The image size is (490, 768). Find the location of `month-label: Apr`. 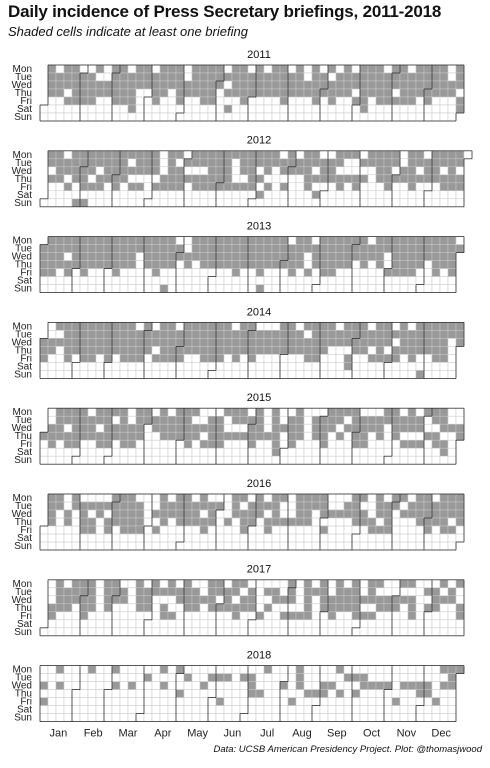

month-label: Apr is located at coordinates (162, 734).